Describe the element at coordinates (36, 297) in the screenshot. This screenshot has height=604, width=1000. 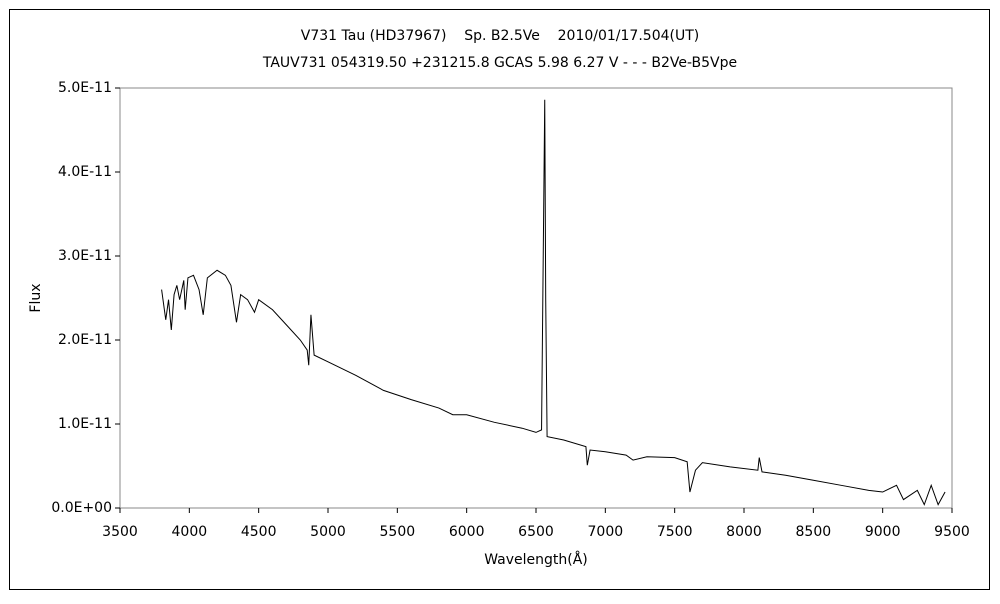
I see `y-axis-label: Flux` at that location.